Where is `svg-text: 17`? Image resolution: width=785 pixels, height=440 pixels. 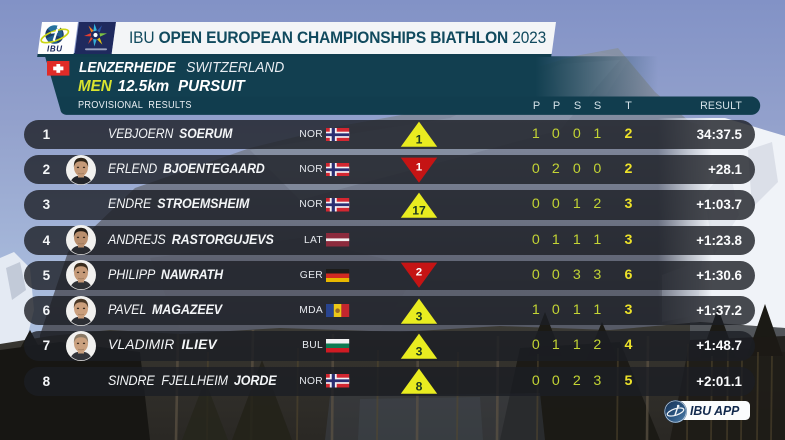 svg-text: 17 is located at coordinates (419, 210).